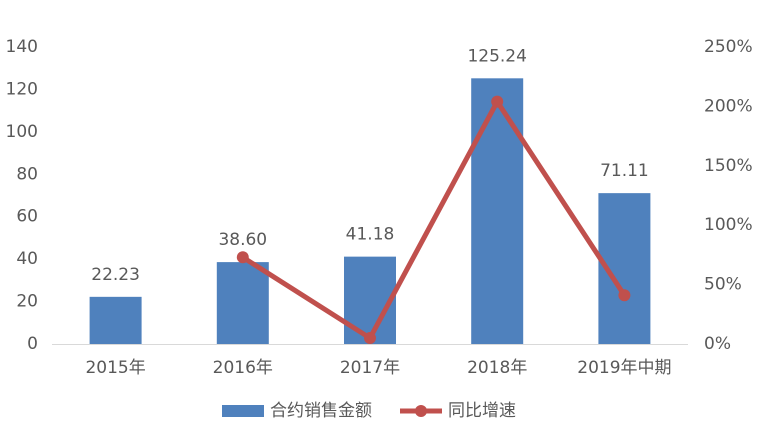 This screenshot has height=430, width=760. Describe the element at coordinates (728, 106) in the screenshot. I see `y2-tick-label: 200%` at that location.